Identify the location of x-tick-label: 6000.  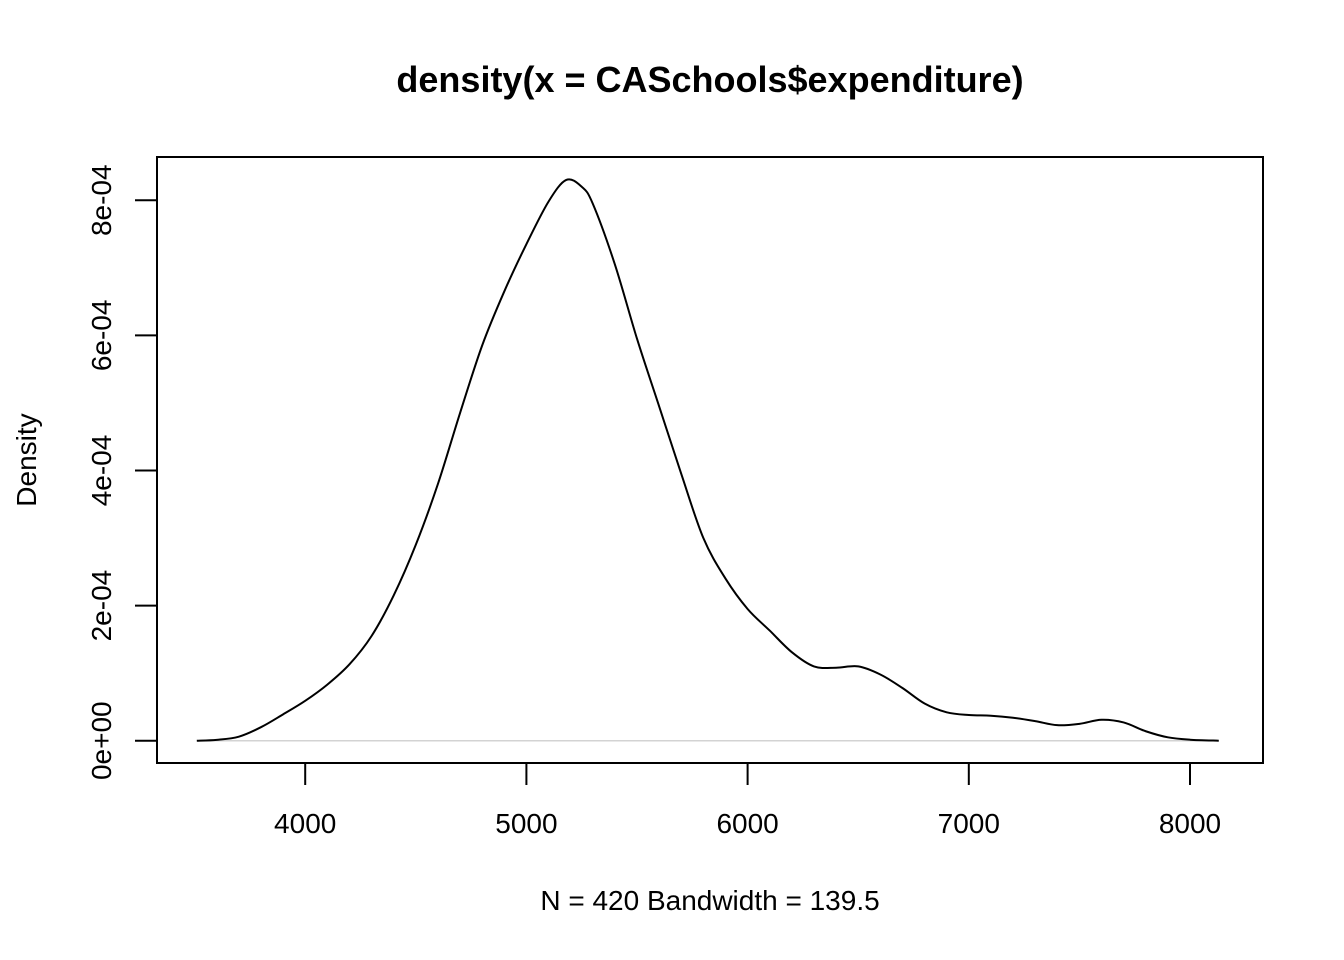
(747, 823).